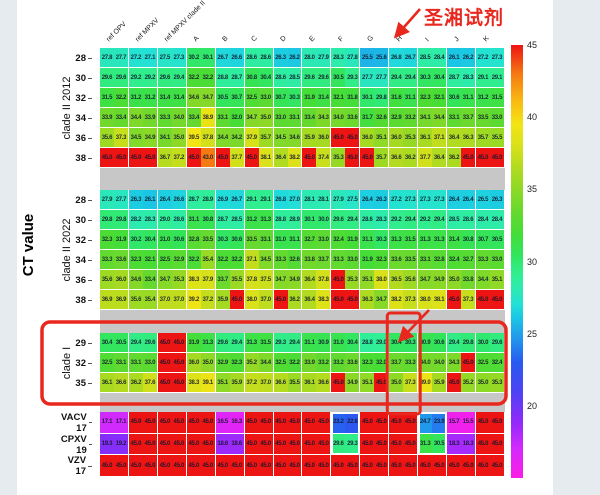 The image size is (600, 495). Describe the element at coordinates (309, 279) in the screenshot. I see `heatmap-cell: 36.4` at that location.